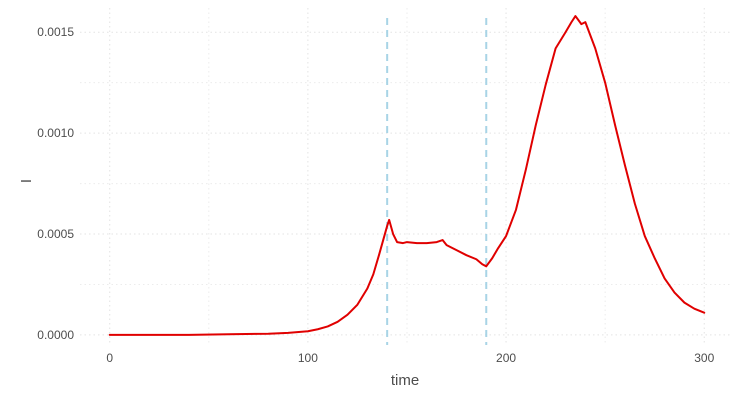  I want to click on y-tick-label: 0.0010, so click(55, 133).